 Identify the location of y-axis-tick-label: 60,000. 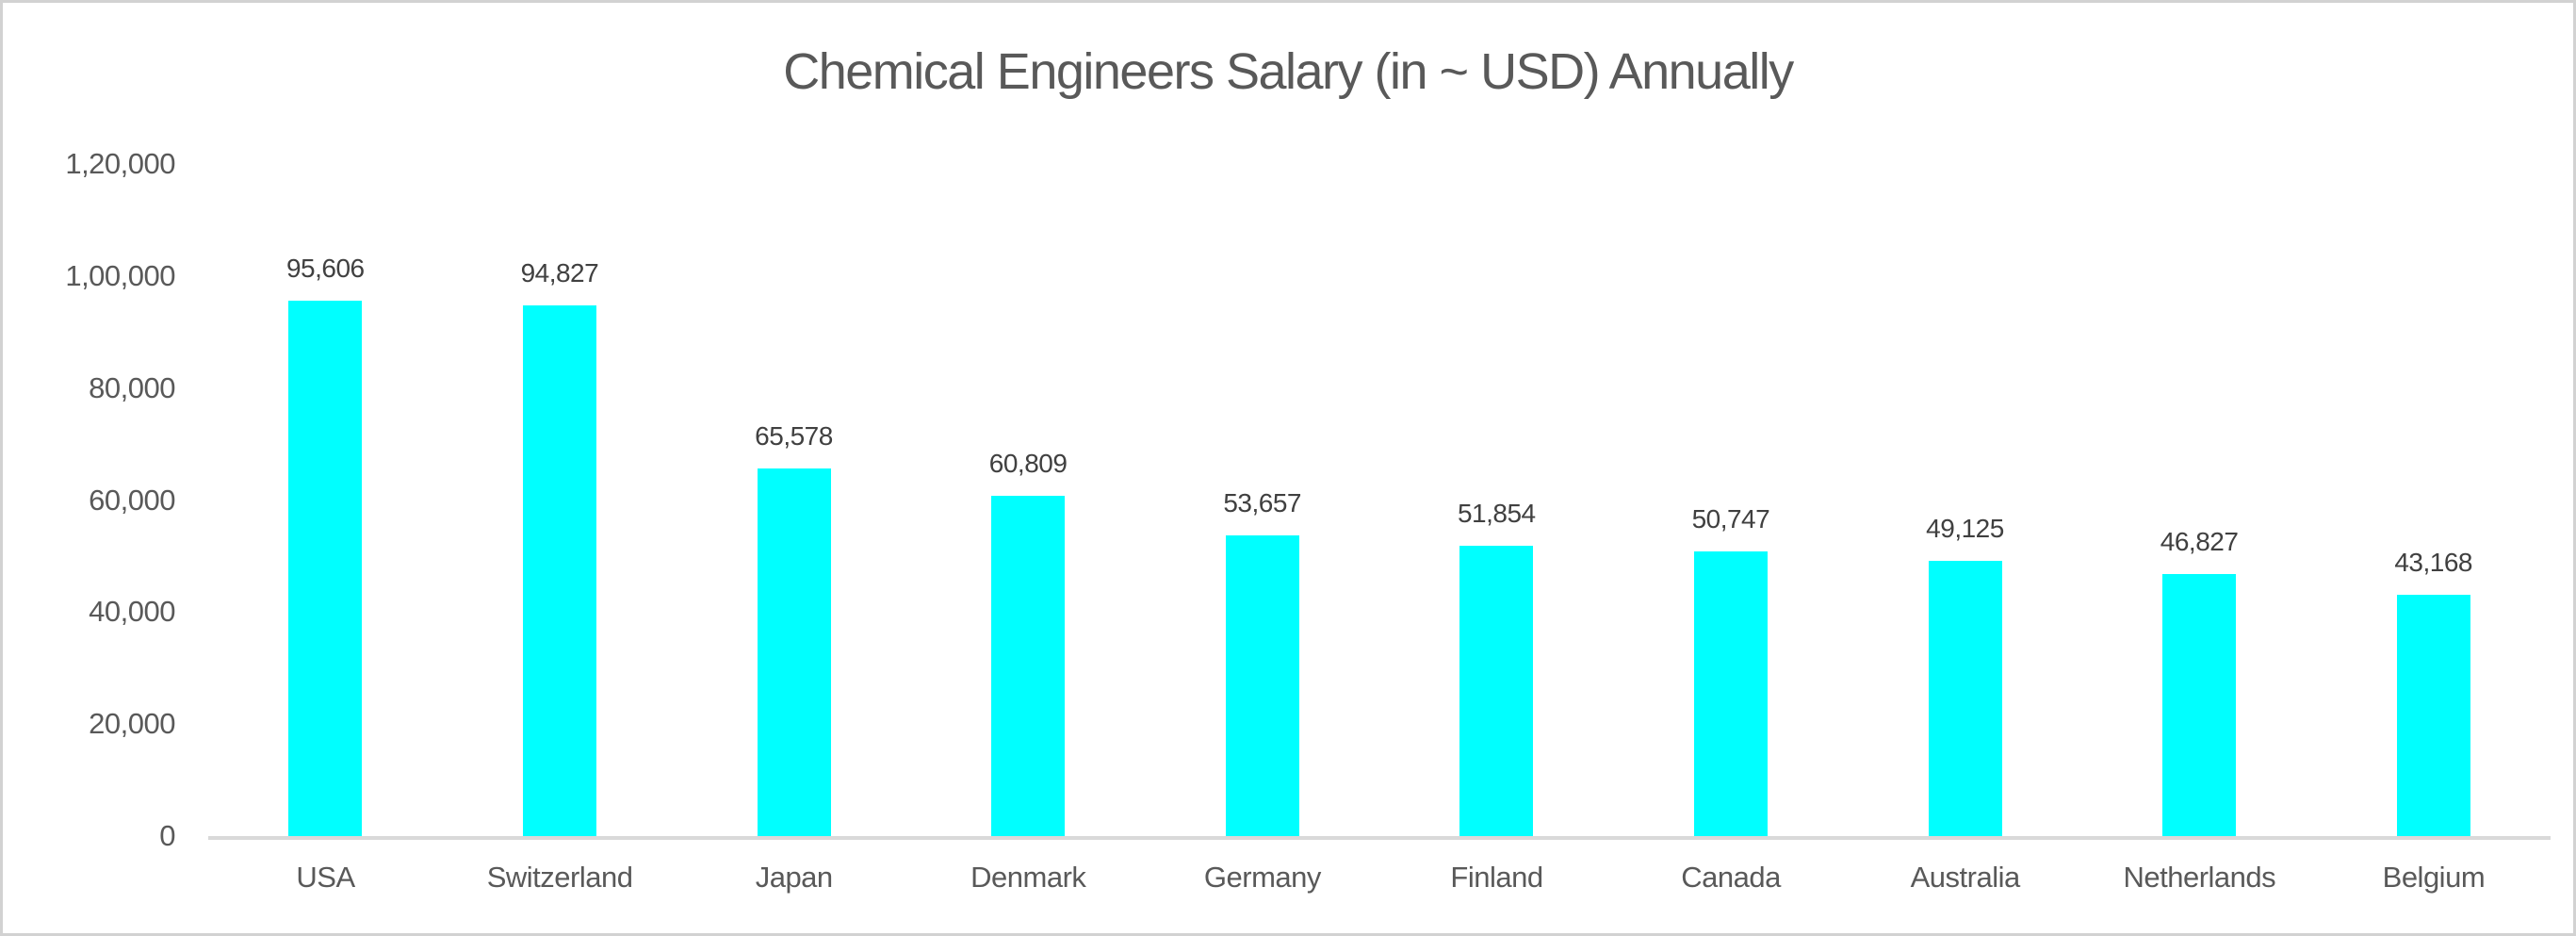
(132, 500).